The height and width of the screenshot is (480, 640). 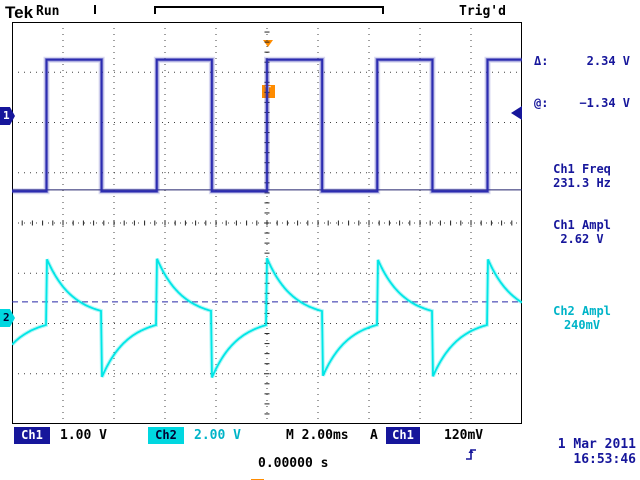 What do you see at coordinates (482, 11) in the screenshot?
I see `trigger-status: Trig'd` at bounding box center [482, 11].